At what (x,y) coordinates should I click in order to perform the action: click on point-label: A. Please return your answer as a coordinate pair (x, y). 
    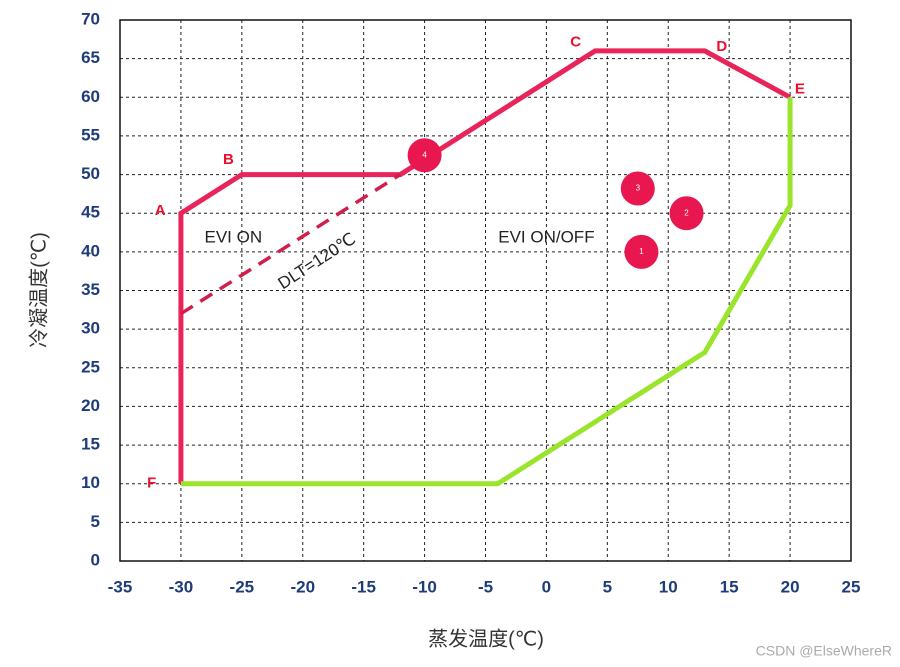
    Looking at the image, I should click on (160, 210).